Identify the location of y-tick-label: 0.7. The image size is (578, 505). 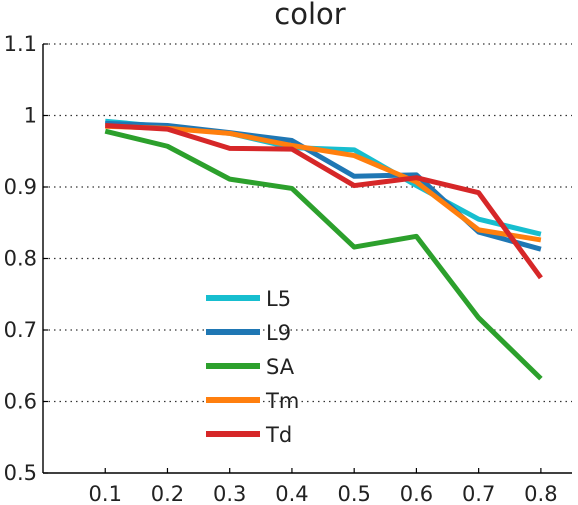
(20, 330).